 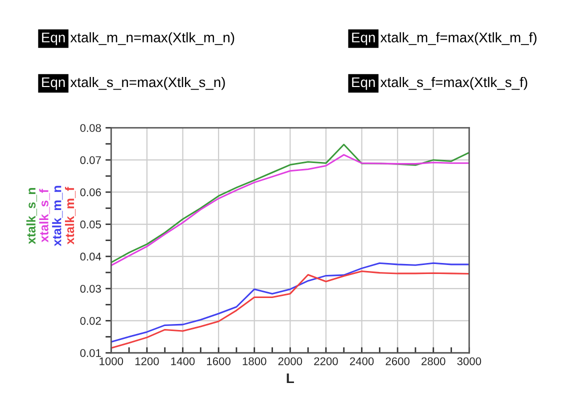 I want to click on x-tick-label: 1600, so click(x=218, y=361).